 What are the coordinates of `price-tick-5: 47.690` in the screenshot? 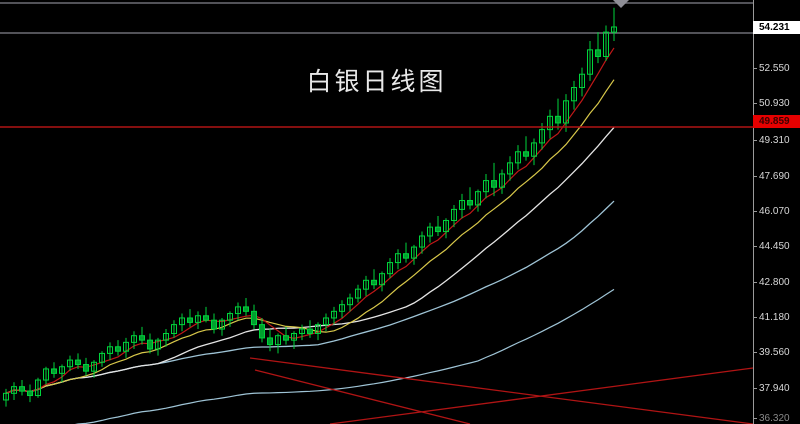 It's located at (776, 176).